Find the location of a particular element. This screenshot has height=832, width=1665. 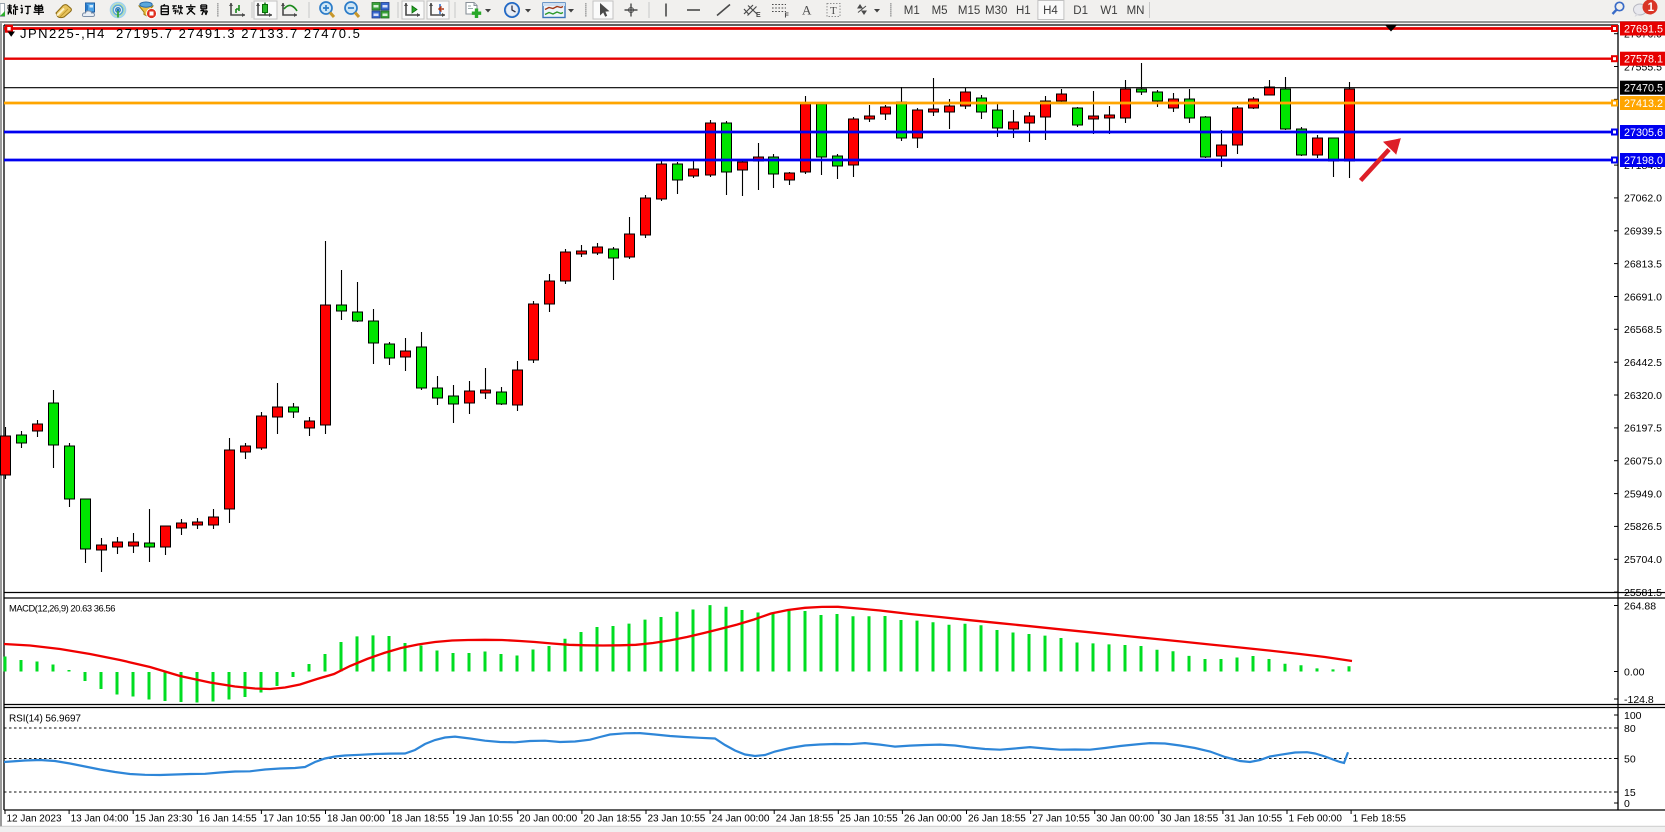

svg-text: T is located at coordinates (833, 11).